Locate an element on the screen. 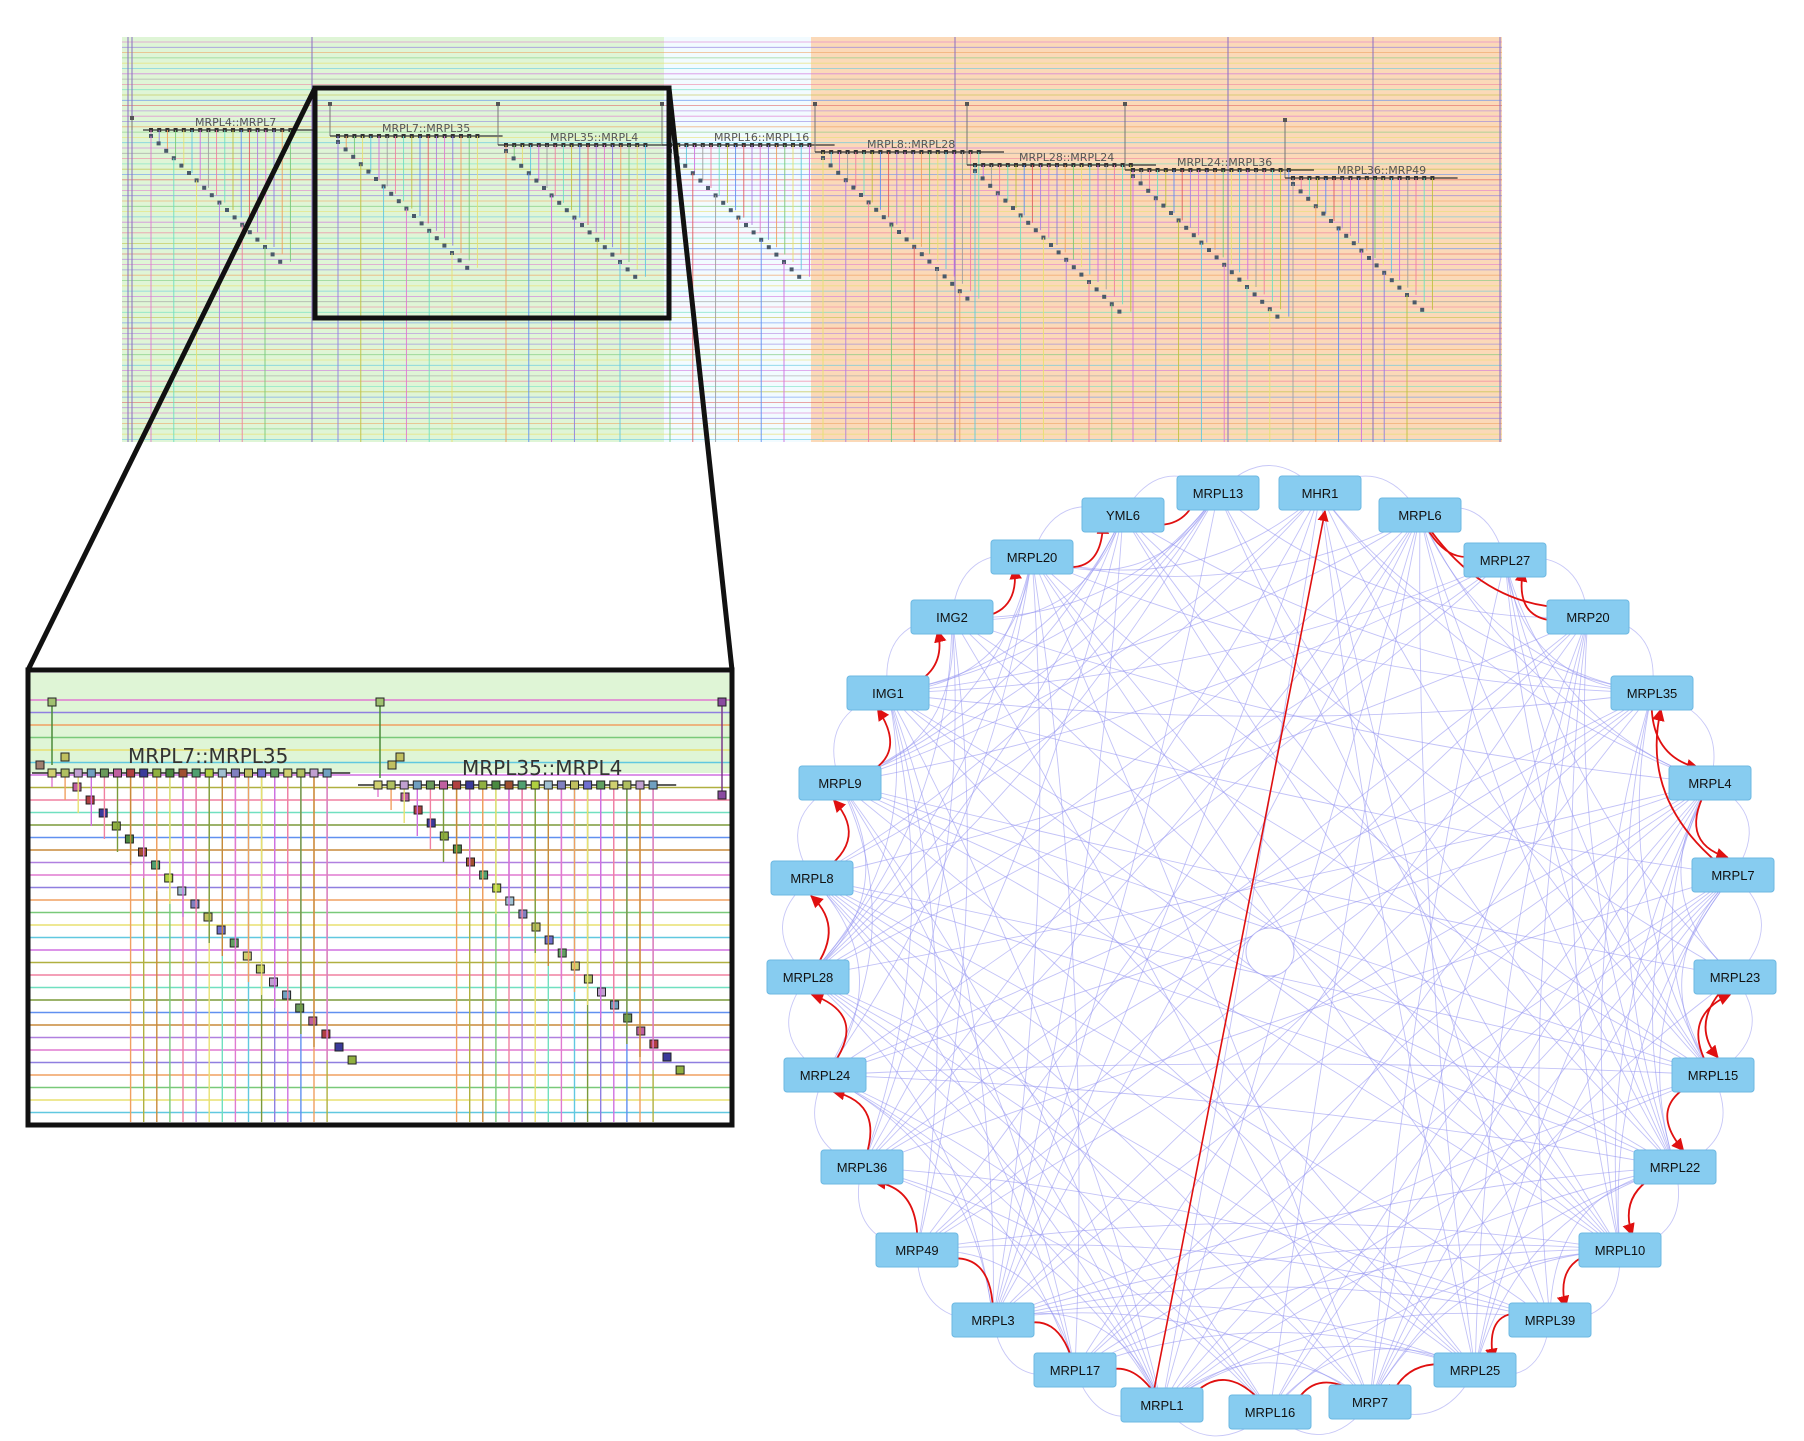  overview-pair-label-3: MRPL35::MRPL4 is located at coordinates (594, 137).